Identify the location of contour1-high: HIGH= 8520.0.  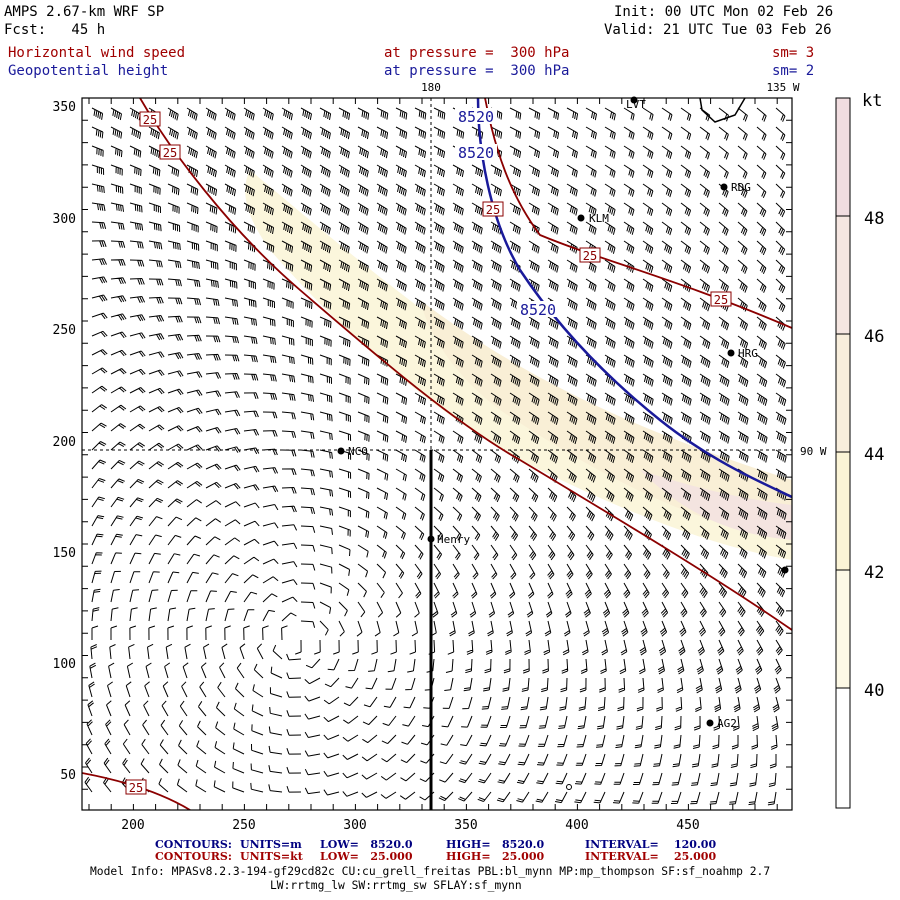
(495, 844).